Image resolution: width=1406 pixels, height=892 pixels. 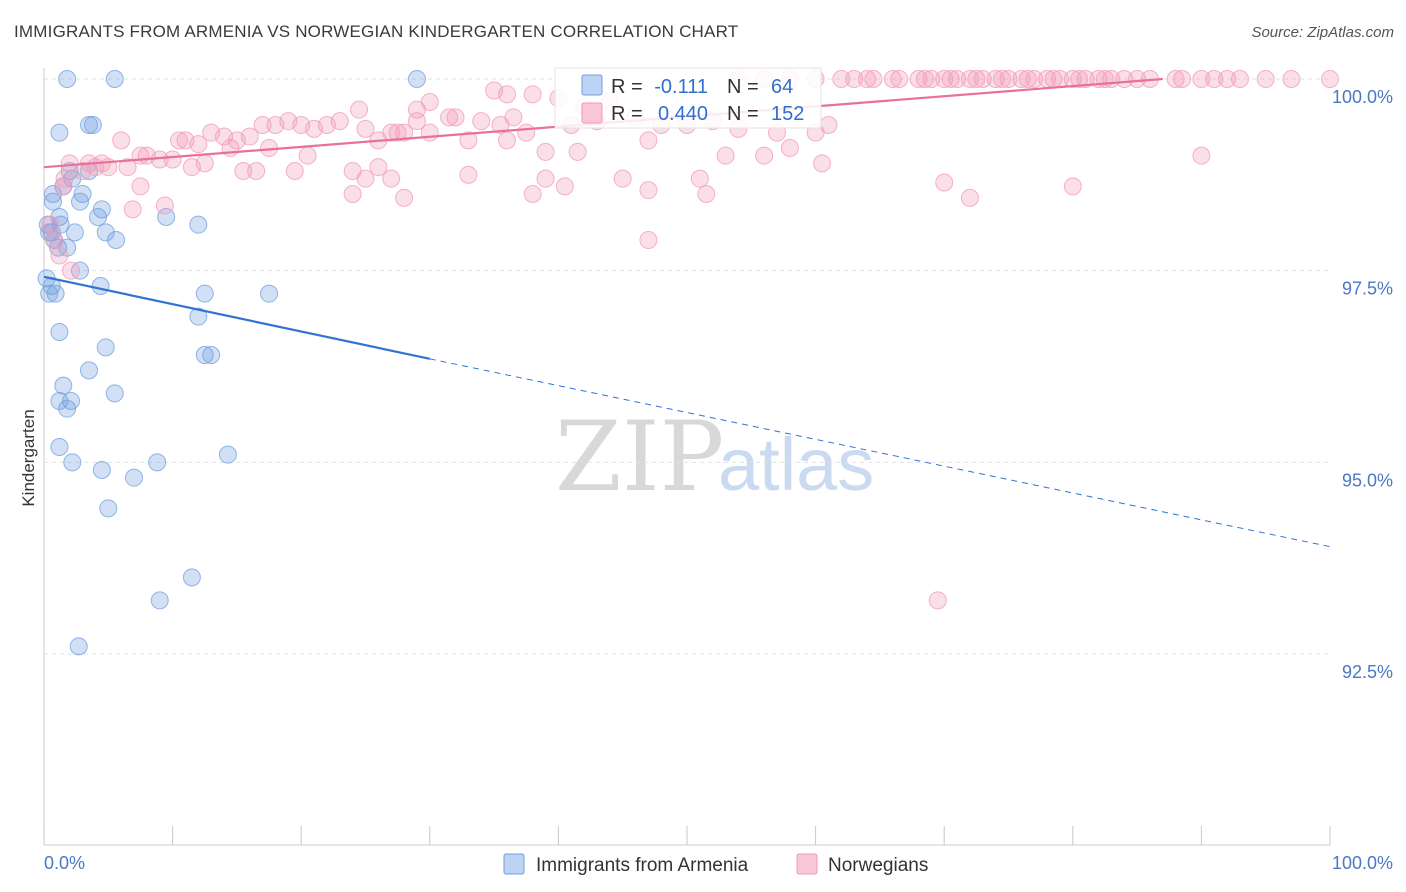 I want to click on bottom-legend-norwegians: Norwegians, so click(x=878, y=865).